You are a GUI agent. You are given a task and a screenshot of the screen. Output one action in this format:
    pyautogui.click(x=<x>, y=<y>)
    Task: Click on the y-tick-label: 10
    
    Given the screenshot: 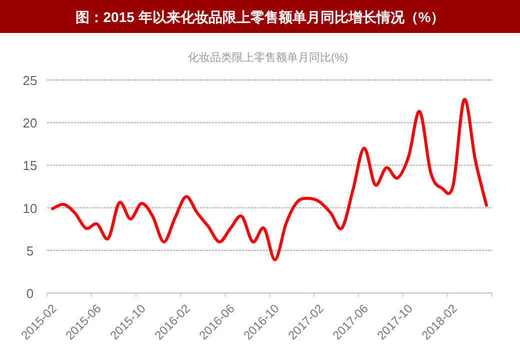 What is the action you would take?
    pyautogui.click(x=30, y=208)
    